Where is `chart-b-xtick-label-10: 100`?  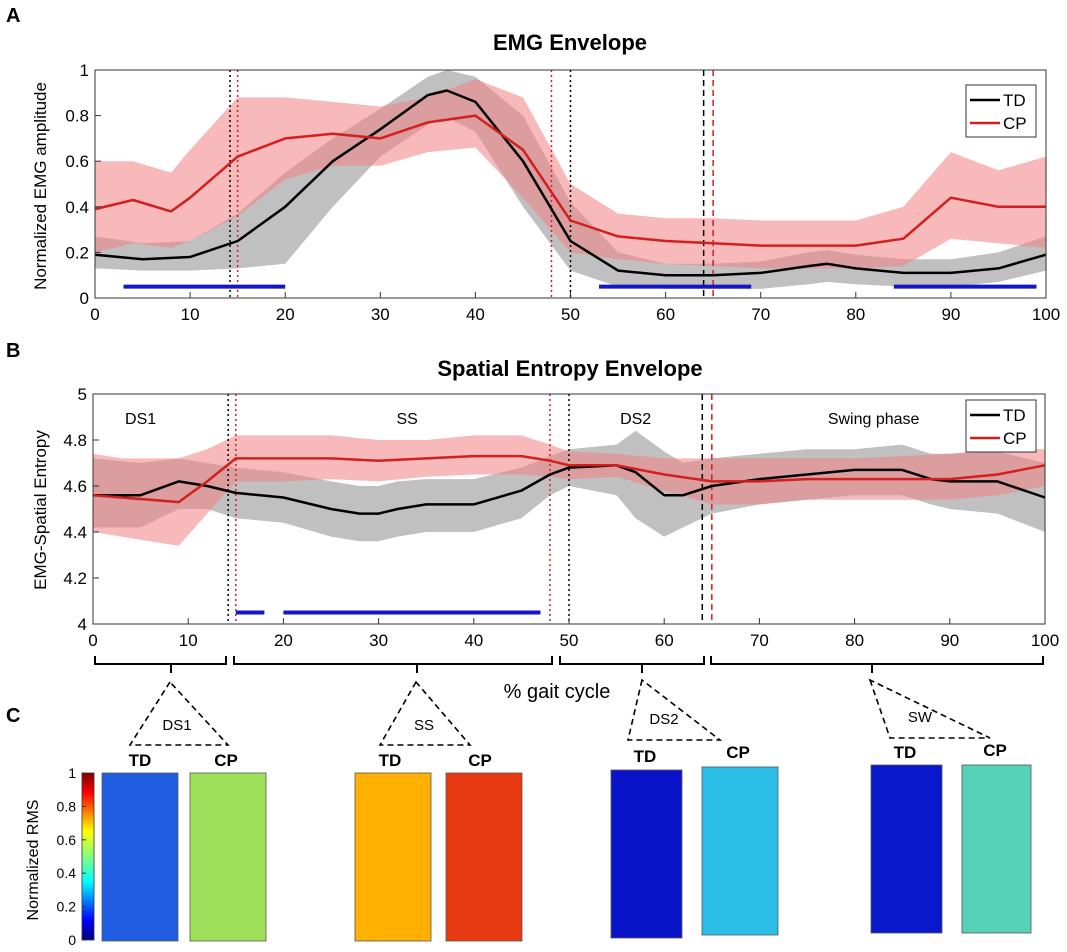
chart-b-xtick-label-10: 100 is located at coordinates (1045, 640).